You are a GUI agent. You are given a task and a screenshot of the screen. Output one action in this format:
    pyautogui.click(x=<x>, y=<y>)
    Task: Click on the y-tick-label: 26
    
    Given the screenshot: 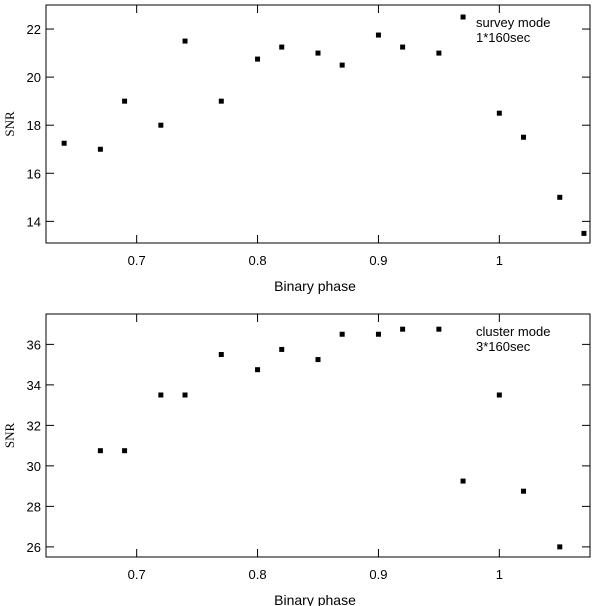 What is the action you would take?
    pyautogui.click(x=34, y=547)
    